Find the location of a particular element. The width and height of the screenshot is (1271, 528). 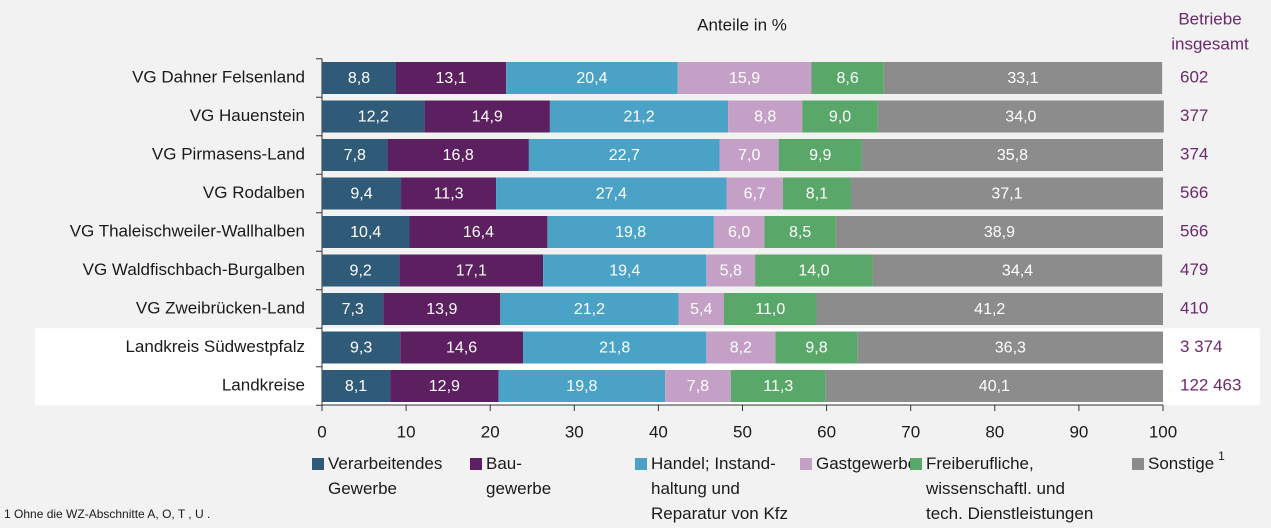

value-label: 15,9 is located at coordinates (744, 78).